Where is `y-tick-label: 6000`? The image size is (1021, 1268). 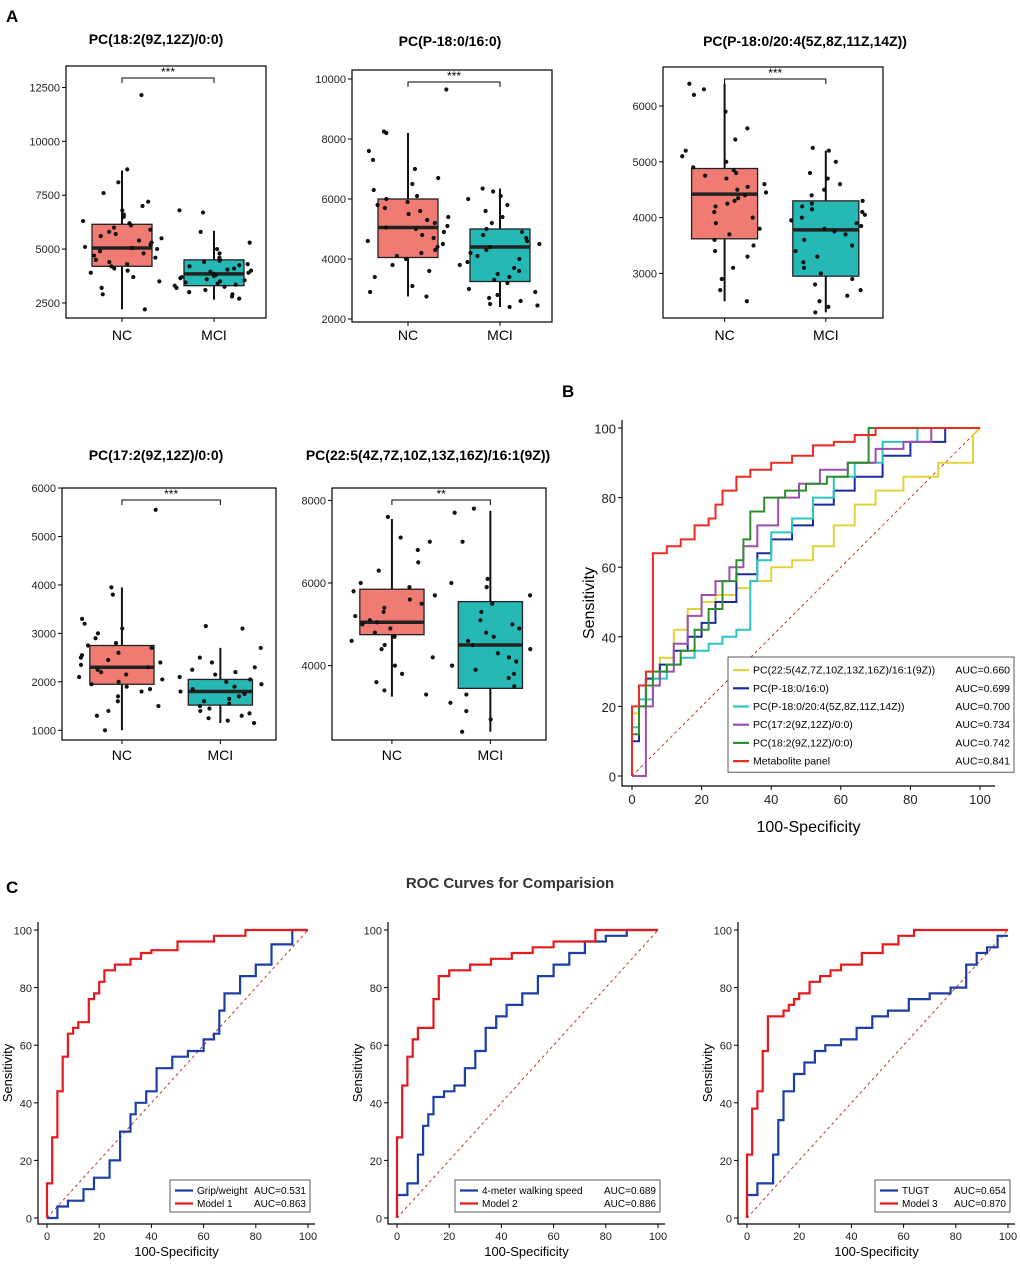 y-tick-label: 6000 is located at coordinates (645, 107).